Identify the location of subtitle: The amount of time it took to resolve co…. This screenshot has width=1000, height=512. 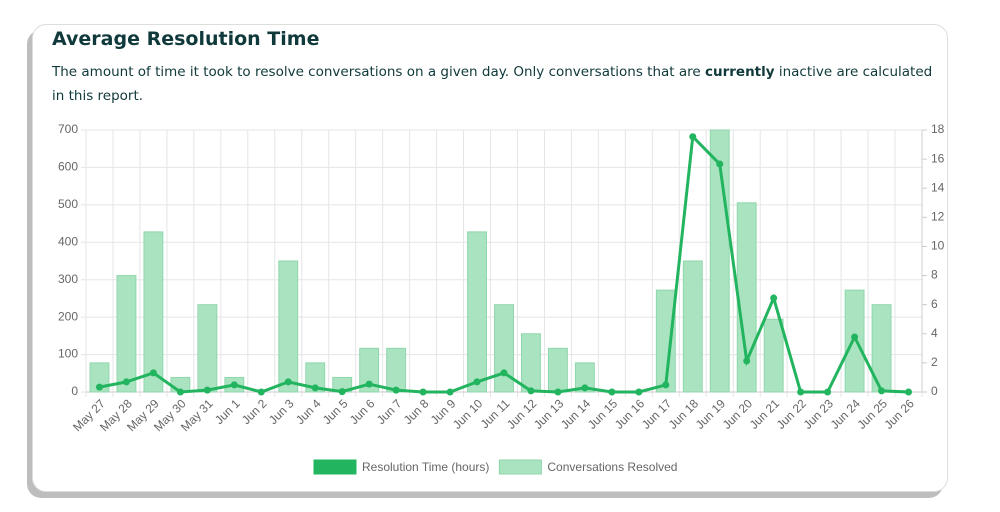
(497, 84).